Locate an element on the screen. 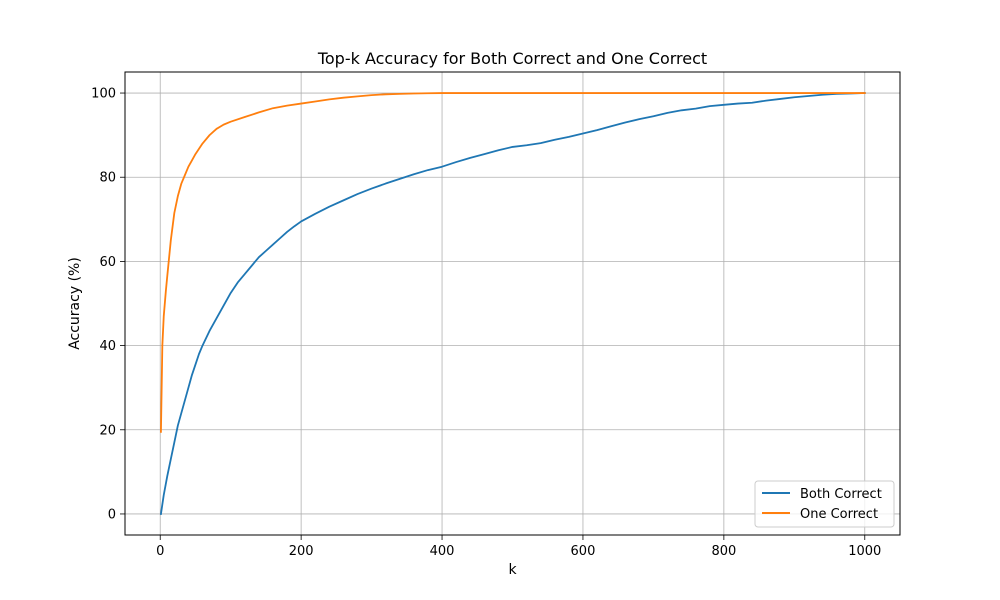 The width and height of the screenshot is (1000, 600). x-tick-label: 800 is located at coordinates (723, 551).